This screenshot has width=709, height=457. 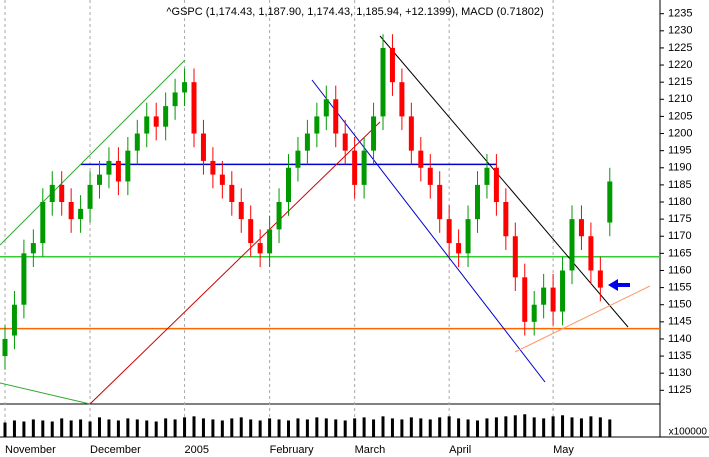 What do you see at coordinates (680, 48) in the screenshot?
I see `y-tick-label: 1225` at bounding box center [680, 48].